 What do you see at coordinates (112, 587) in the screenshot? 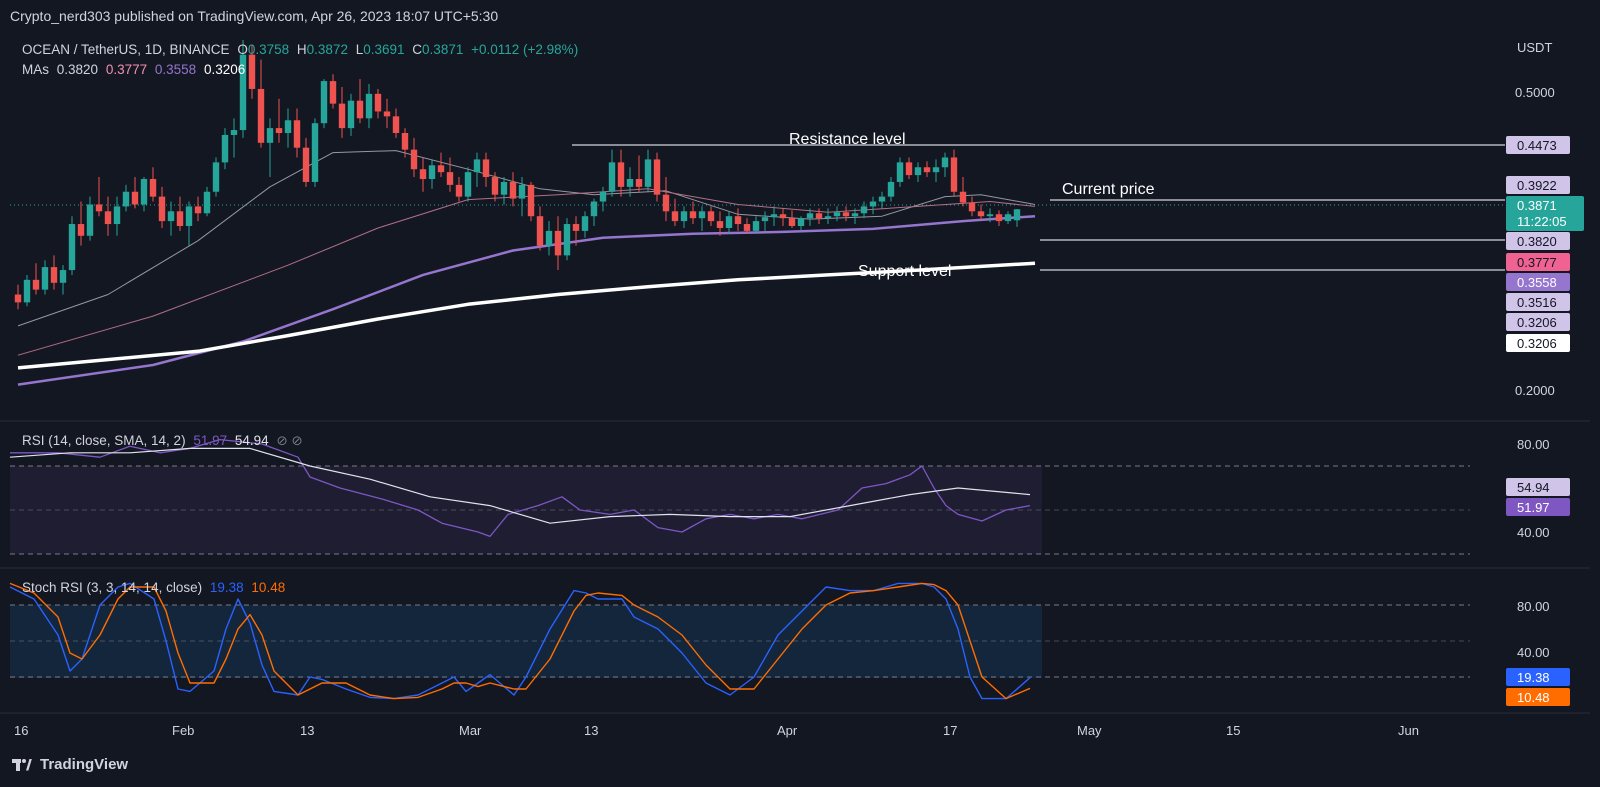
I see `stoch-title: Stoch RSI (3, 3, 14, 14, close)` at bounding box center [112, 587].